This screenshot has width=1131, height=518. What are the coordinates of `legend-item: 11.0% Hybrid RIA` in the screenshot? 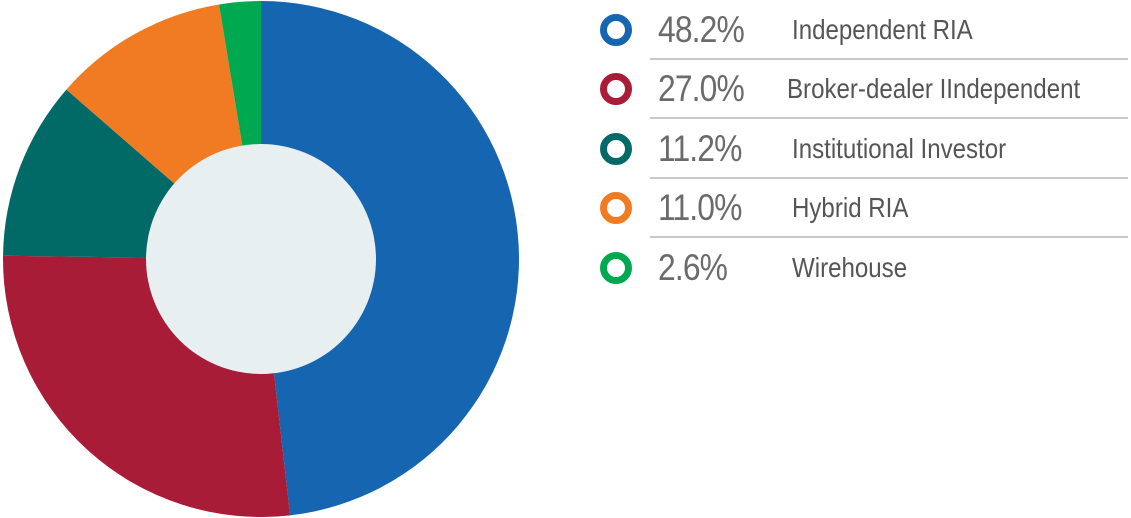 It's located at (864, 208).